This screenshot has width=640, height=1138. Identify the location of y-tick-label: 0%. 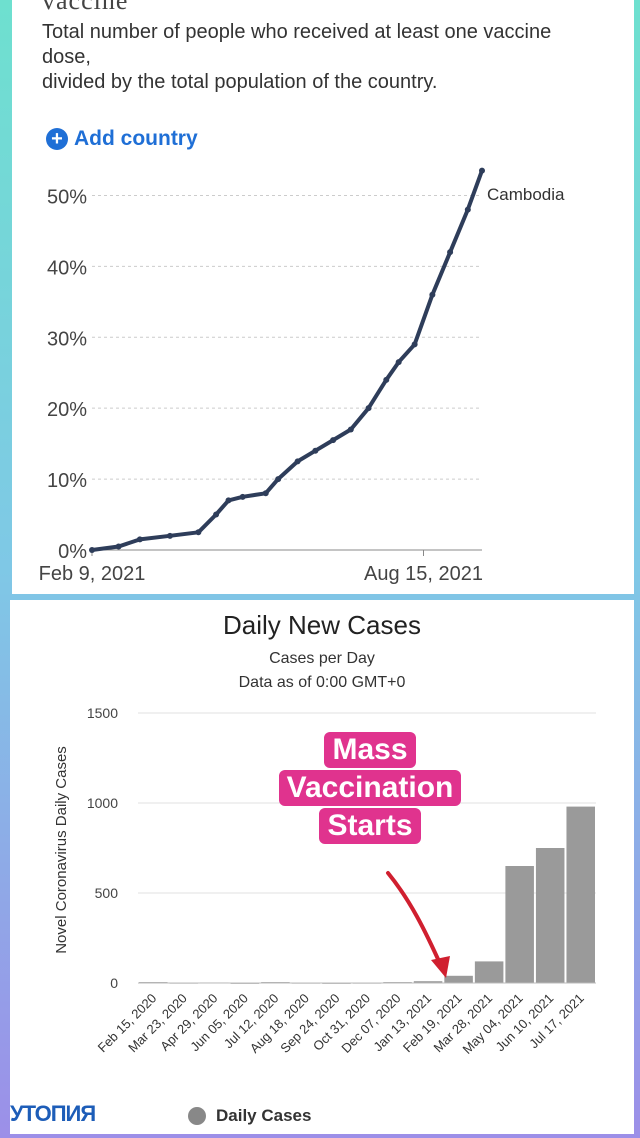
(72, 552).